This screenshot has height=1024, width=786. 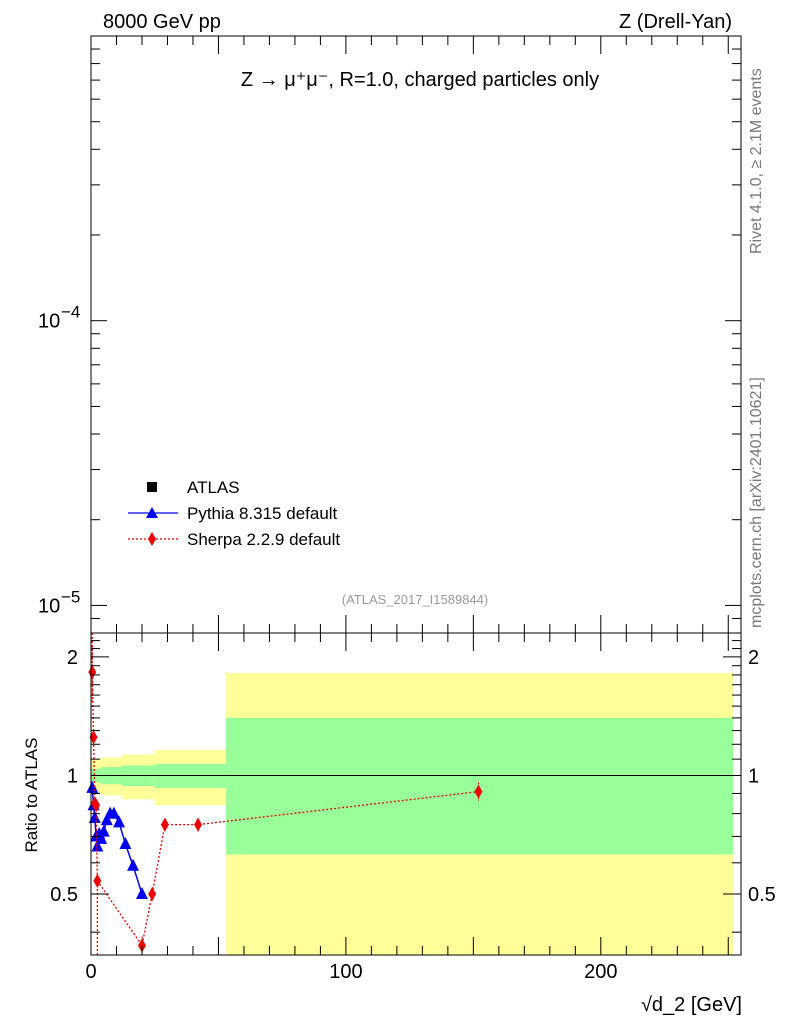 I want to click on energy-label: 8000 GeV pp, so click(x=162, y=22).